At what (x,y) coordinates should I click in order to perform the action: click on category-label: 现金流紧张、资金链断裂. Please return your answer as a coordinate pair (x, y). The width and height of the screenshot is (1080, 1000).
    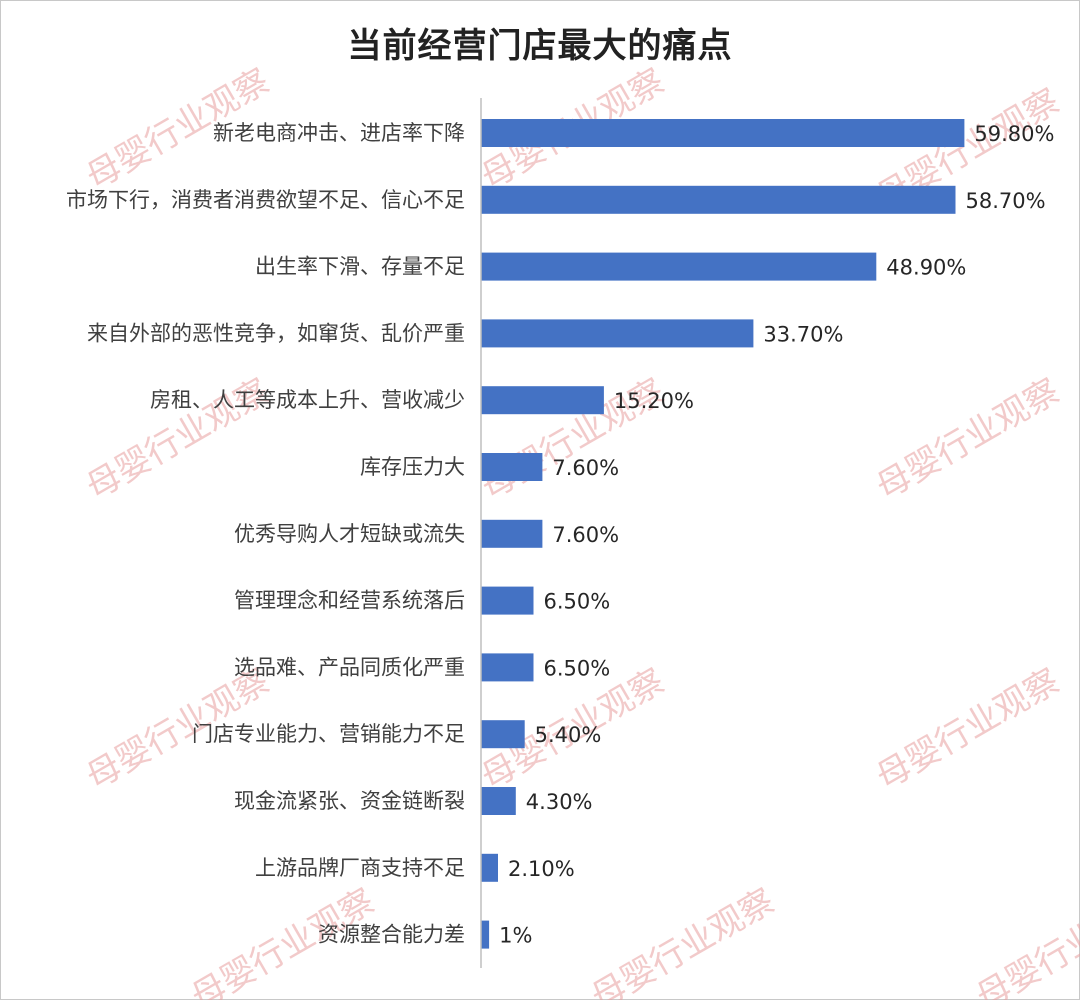
    Looking at the image, I should click on (349, 801).